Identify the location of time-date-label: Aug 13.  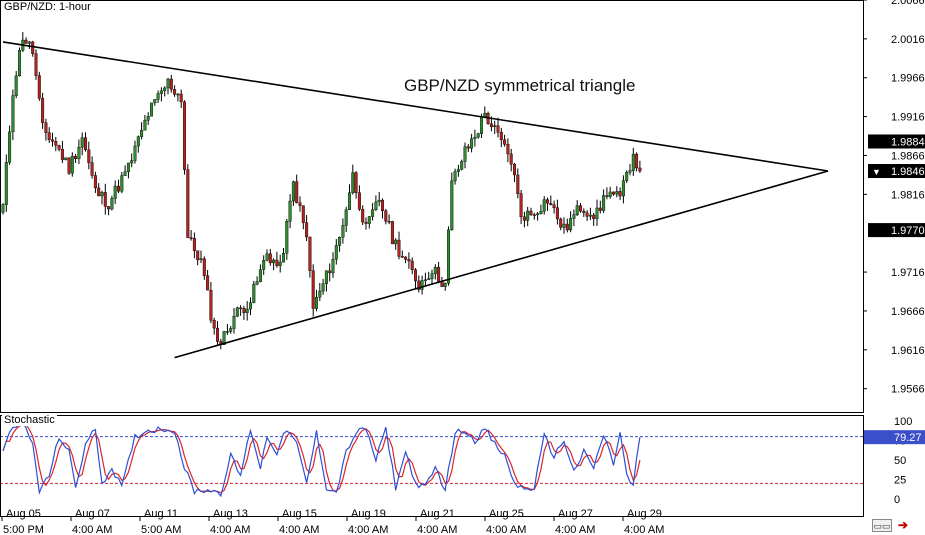
(230, 514).